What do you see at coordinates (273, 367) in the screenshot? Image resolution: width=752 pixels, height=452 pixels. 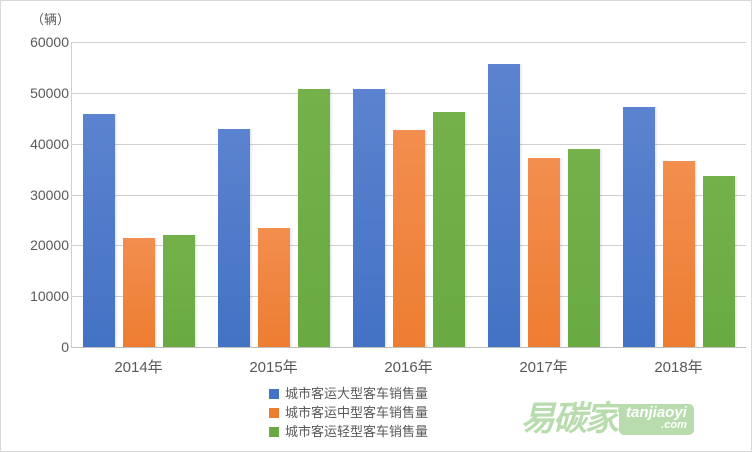 I see `x-tick-label: 2015年` at bounding box center [273, 367].